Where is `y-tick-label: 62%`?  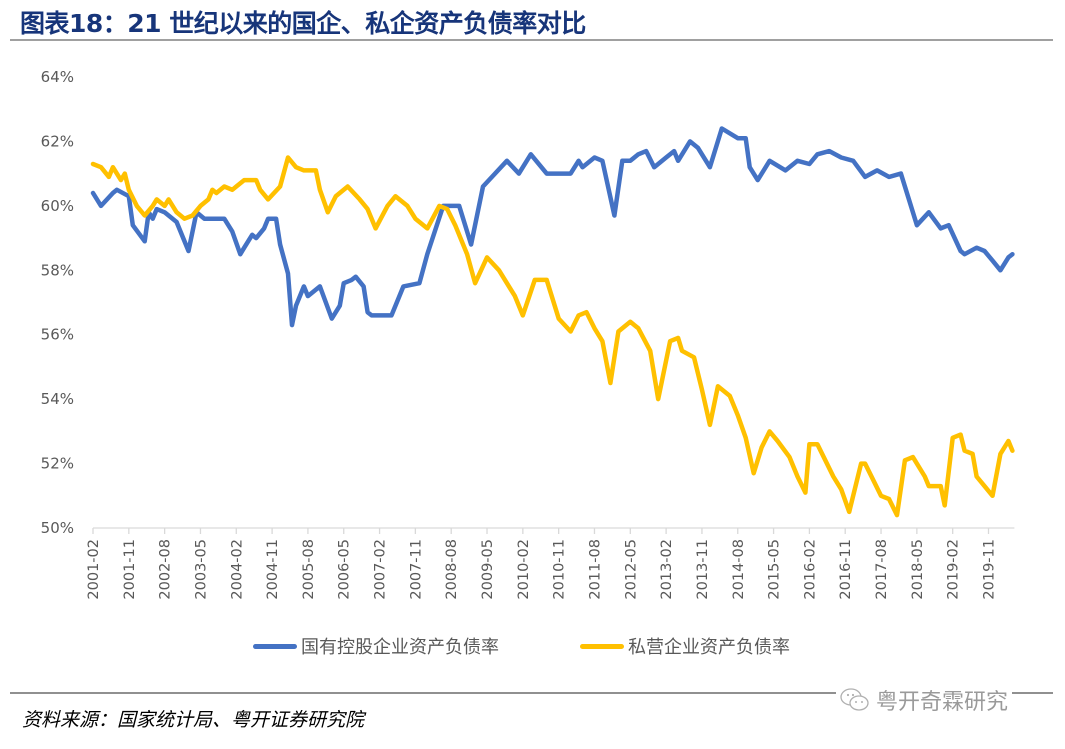 y-tick-label: 62% is located at coordinates (57, 141).